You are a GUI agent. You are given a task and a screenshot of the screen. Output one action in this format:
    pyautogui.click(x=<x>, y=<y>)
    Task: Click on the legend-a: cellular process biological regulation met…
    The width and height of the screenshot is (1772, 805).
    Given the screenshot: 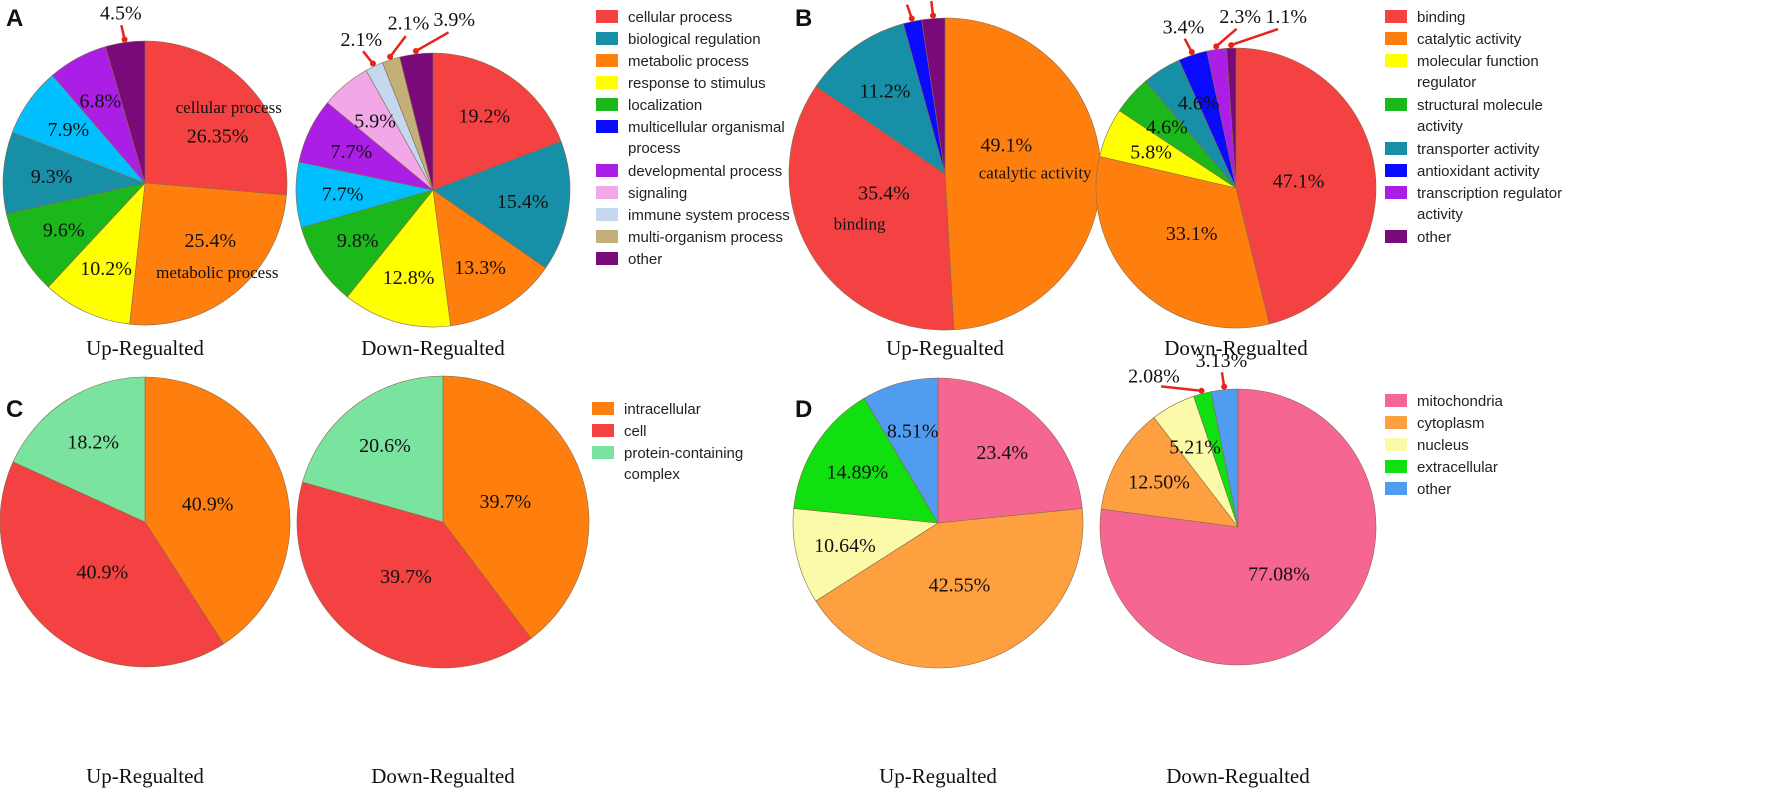 What is the action you would take?
    pyautogui.click(x=693, y=138)
    